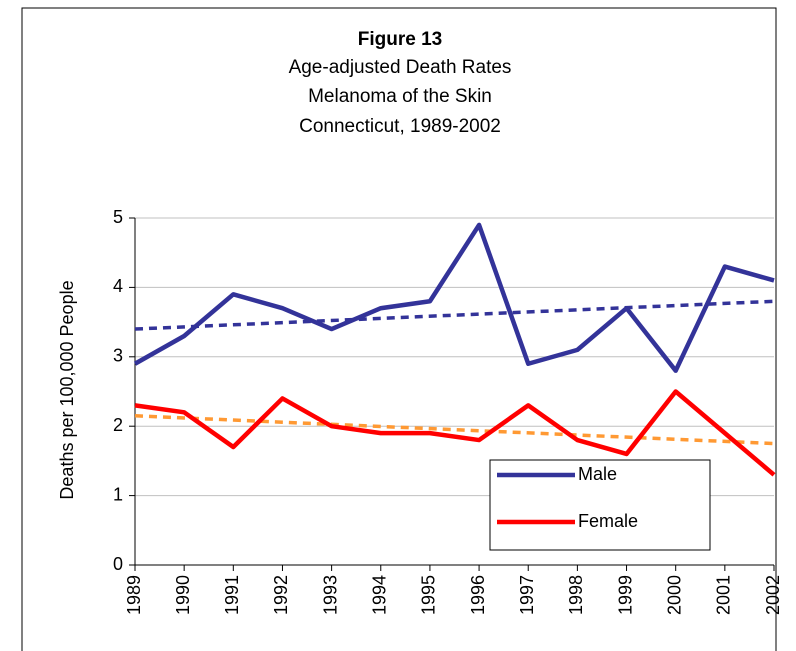 The image size is (796, 651). What do you see at coordinates (608, 521) in the screenshot?
I see `legend-label: Female` at bounding box center [608, 521].